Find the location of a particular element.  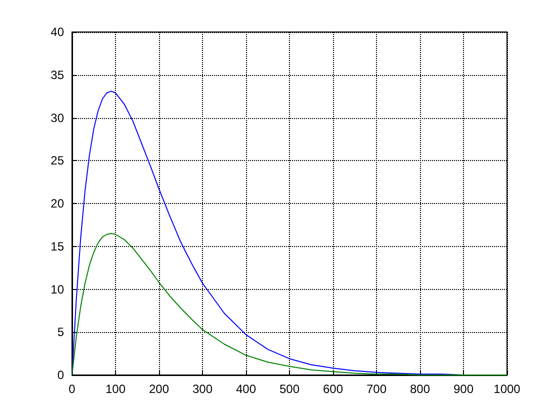

x-tick-label: 400 is located at coordinates (246, 389).